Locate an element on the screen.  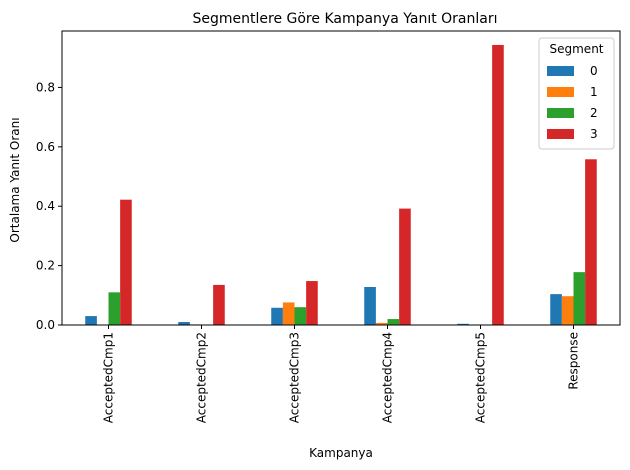
legend-box is located at coordinates (576, 93).